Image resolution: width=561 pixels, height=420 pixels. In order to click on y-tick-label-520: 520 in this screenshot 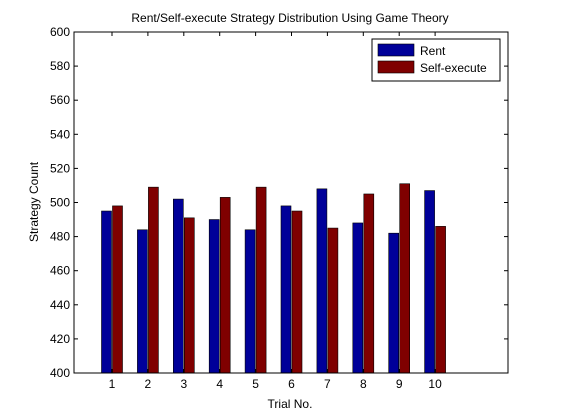, I will do `click(60, 168)`.